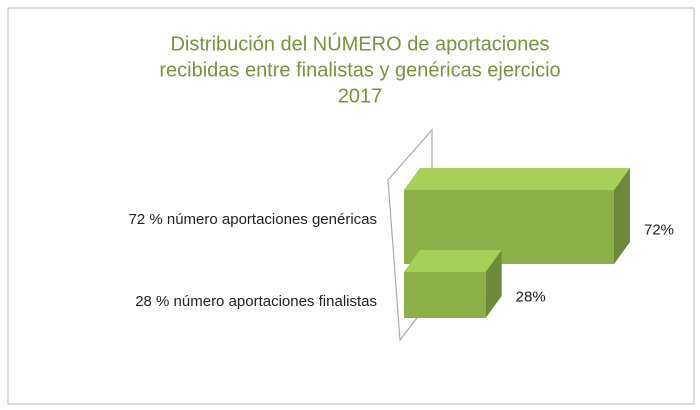 The height and width of the screenshot is (410, 700). Describe the element at coordinates (659, 230) in the screenshot. I see `data-label: 72%` at that location.